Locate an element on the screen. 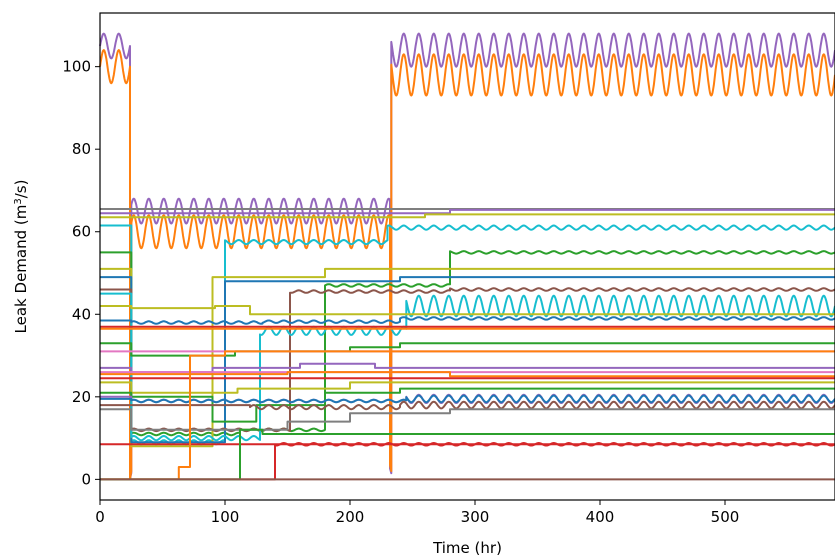  y-tick-label-40: 40 is located at coordinates (81, 314).